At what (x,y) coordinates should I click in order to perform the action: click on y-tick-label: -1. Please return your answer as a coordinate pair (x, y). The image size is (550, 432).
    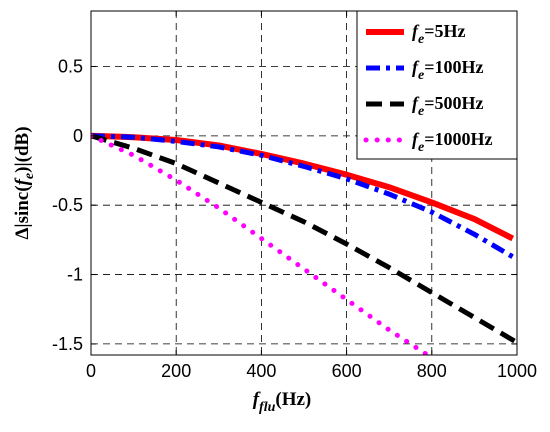
    Looking at the image, I should click on (75, 275).